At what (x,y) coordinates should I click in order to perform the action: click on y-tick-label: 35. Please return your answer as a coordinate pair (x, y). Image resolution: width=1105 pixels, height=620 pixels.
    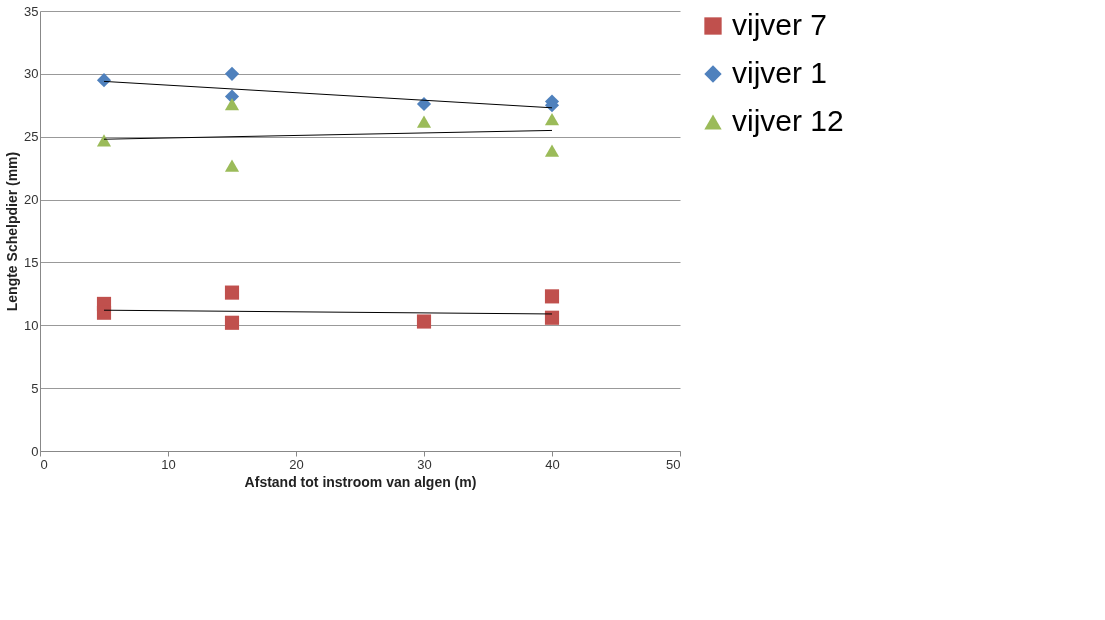
    Looking at the image, I should click on (31, 11).